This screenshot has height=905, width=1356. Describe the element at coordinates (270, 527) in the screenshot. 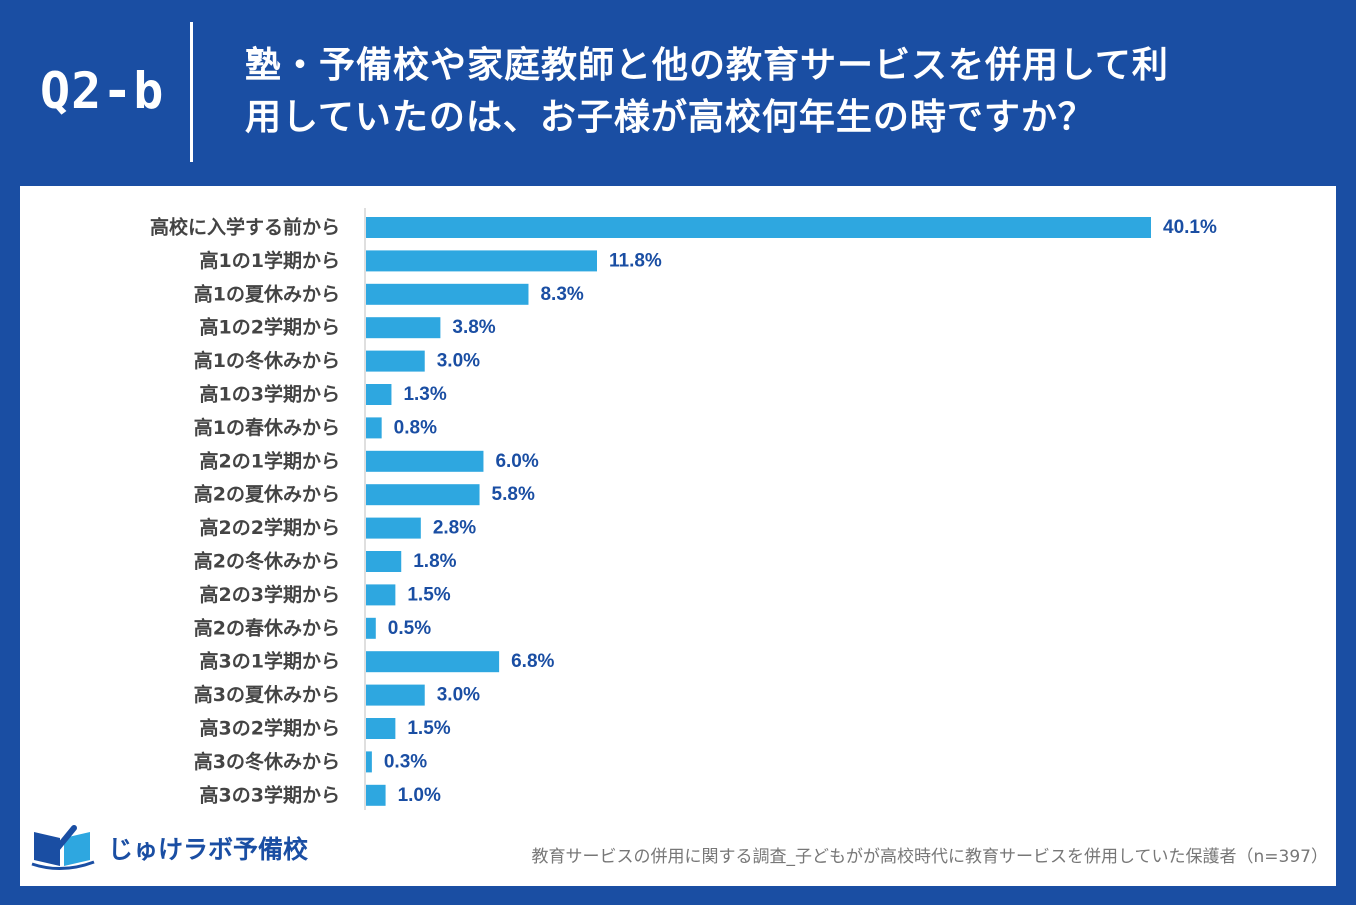

I see `category-label: 高2の2学期から` at that location.